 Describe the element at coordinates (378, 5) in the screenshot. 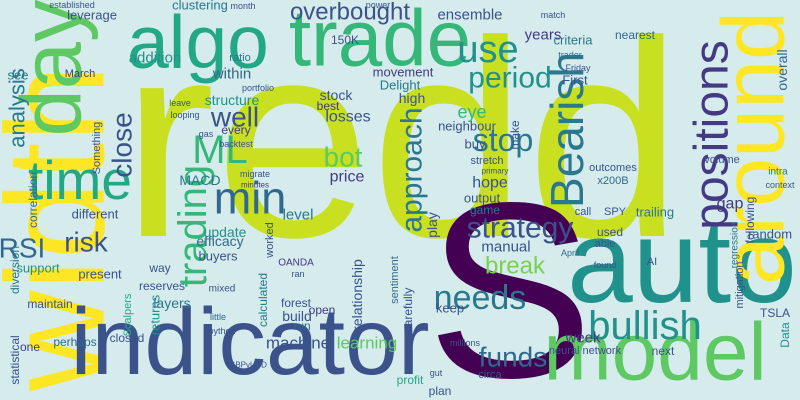

I see `word: power` at that location.